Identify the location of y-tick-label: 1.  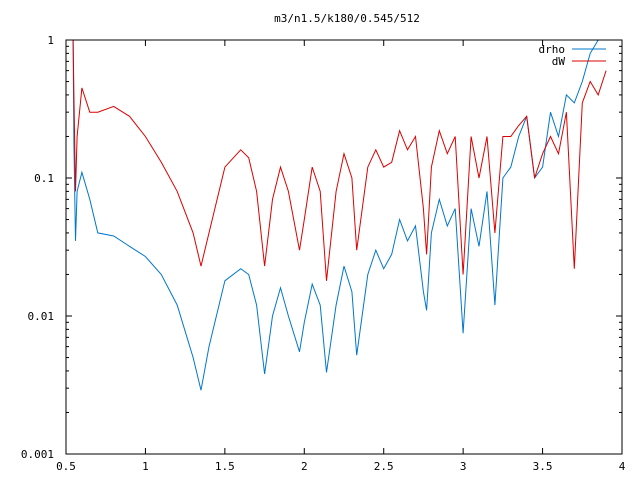
(50, 40).